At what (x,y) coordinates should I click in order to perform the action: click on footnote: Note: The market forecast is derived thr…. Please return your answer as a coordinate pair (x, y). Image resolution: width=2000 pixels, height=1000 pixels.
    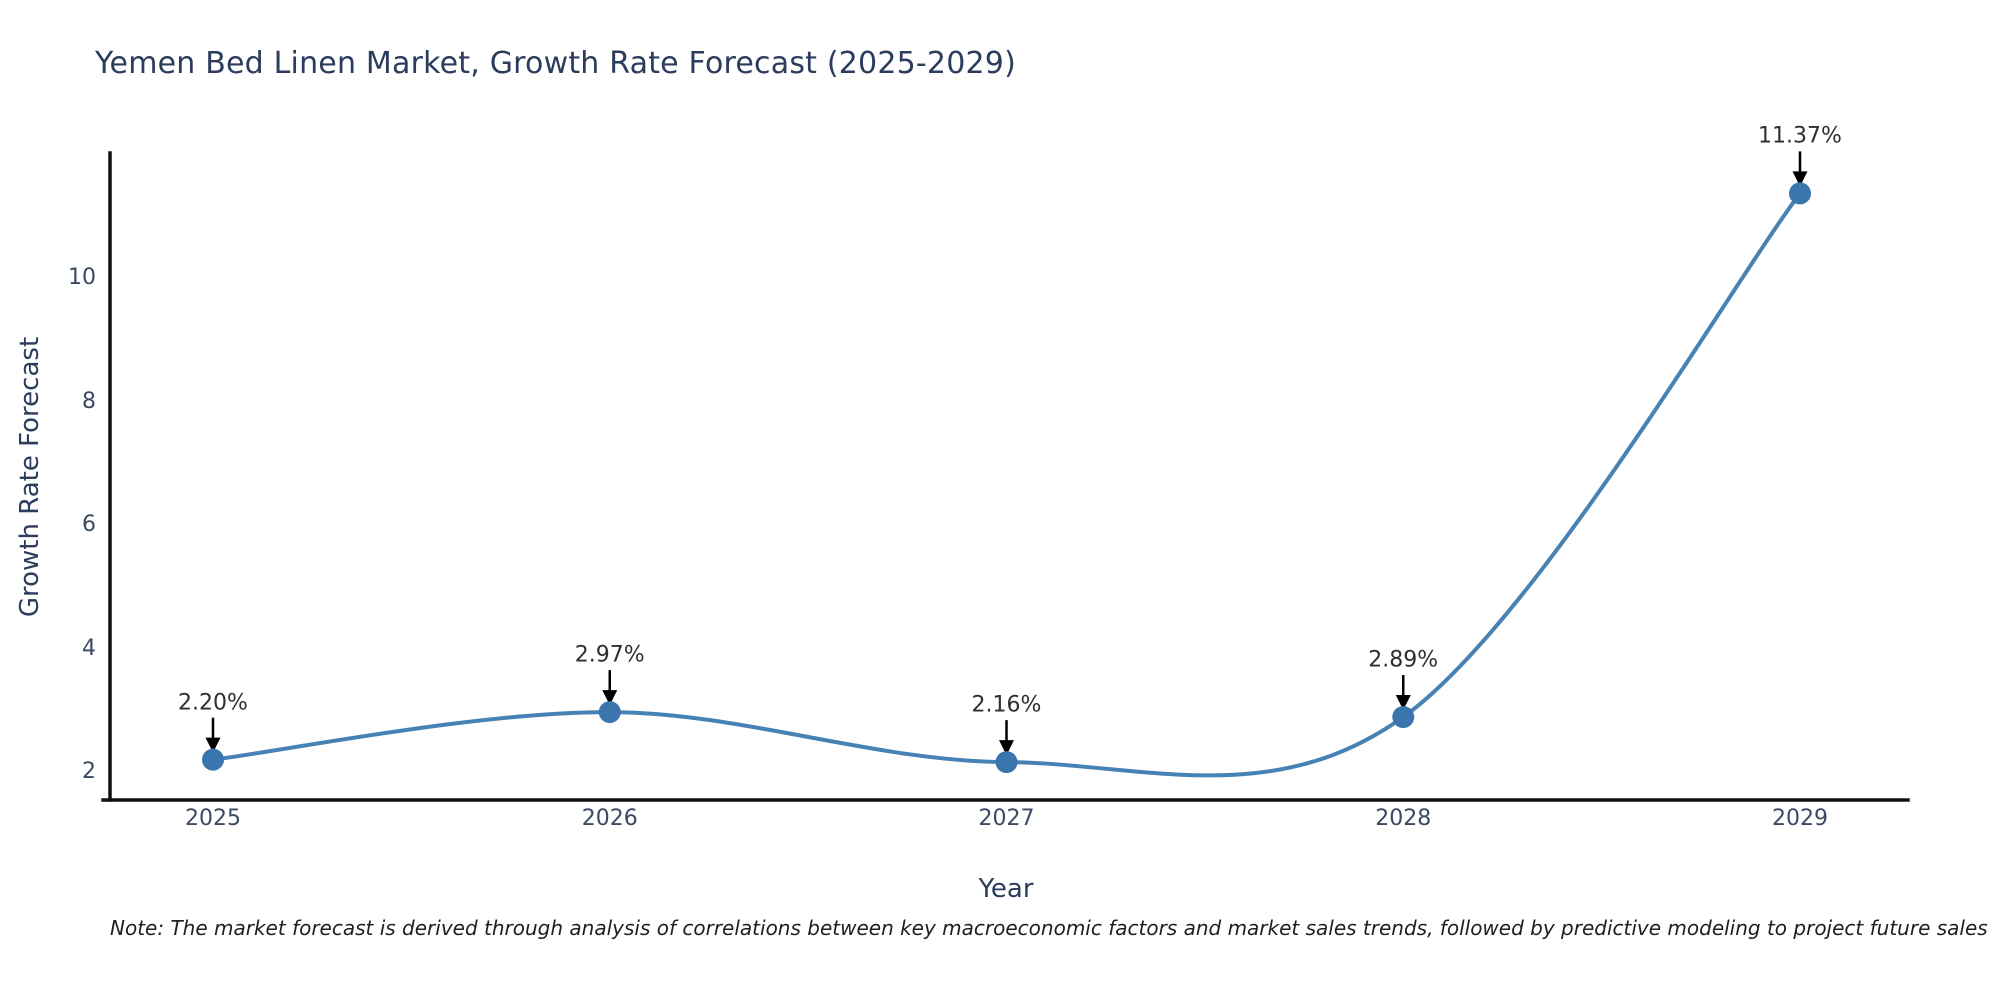
    Looking at the image, I should click on (1049, 928).